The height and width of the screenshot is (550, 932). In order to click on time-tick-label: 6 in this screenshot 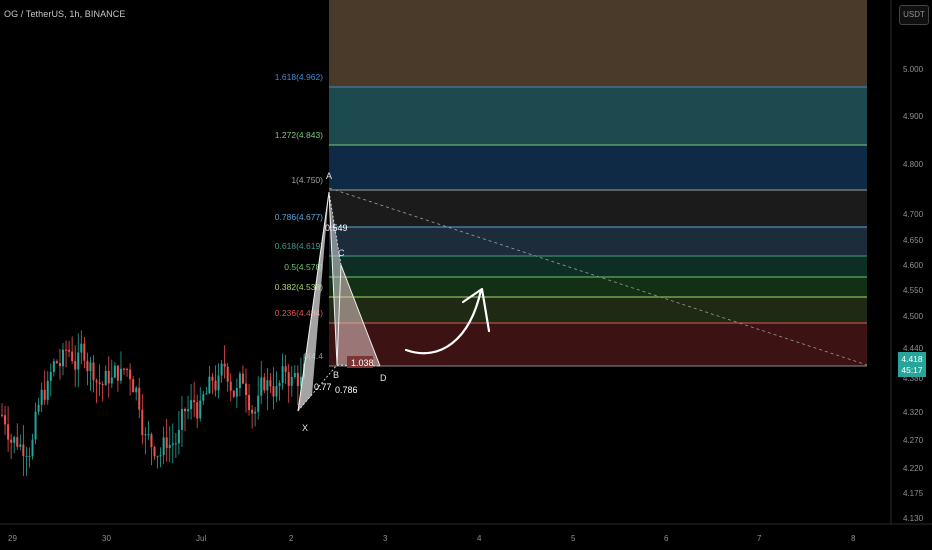, I will do `click(666, 538)`.